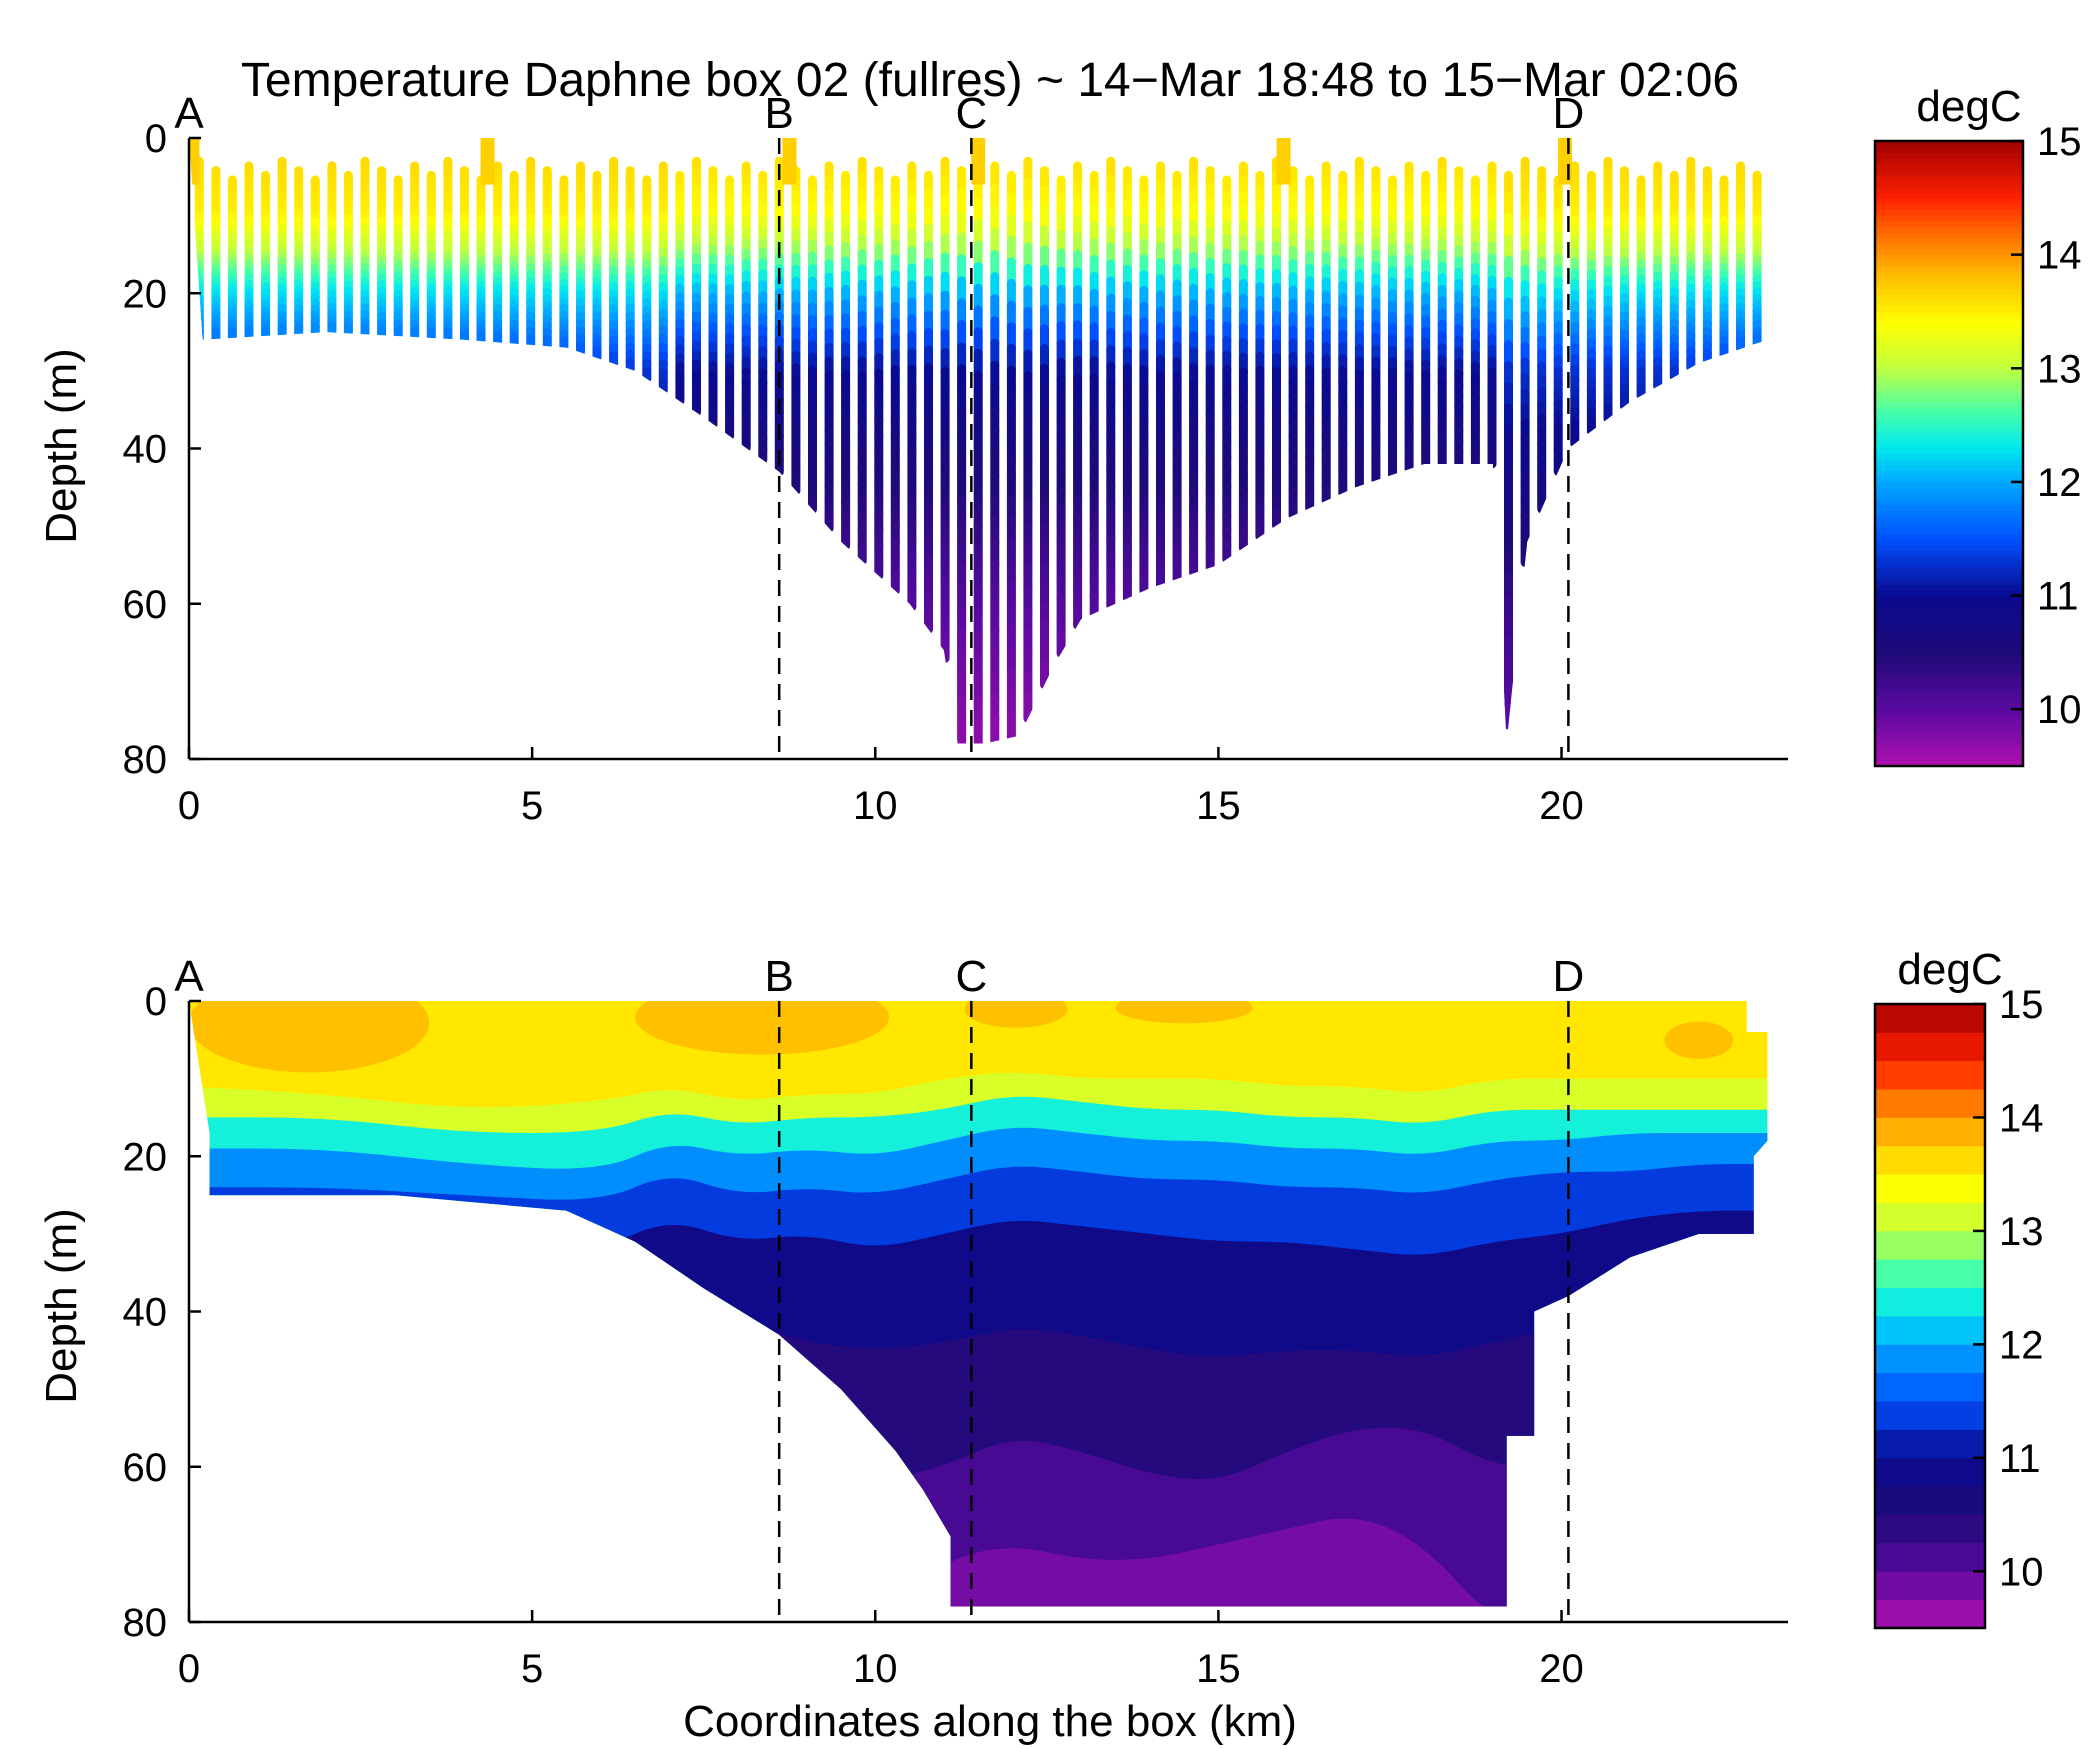 This screenshot has height=1749, width=2091. I want to click on bottom-y-tick-label: 60, so click(145, 1468).